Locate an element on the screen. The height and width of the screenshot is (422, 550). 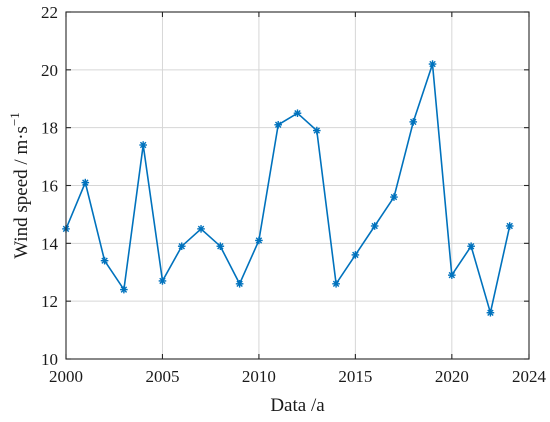
y-tick-label: 20 is located at coordinates (49, 70).